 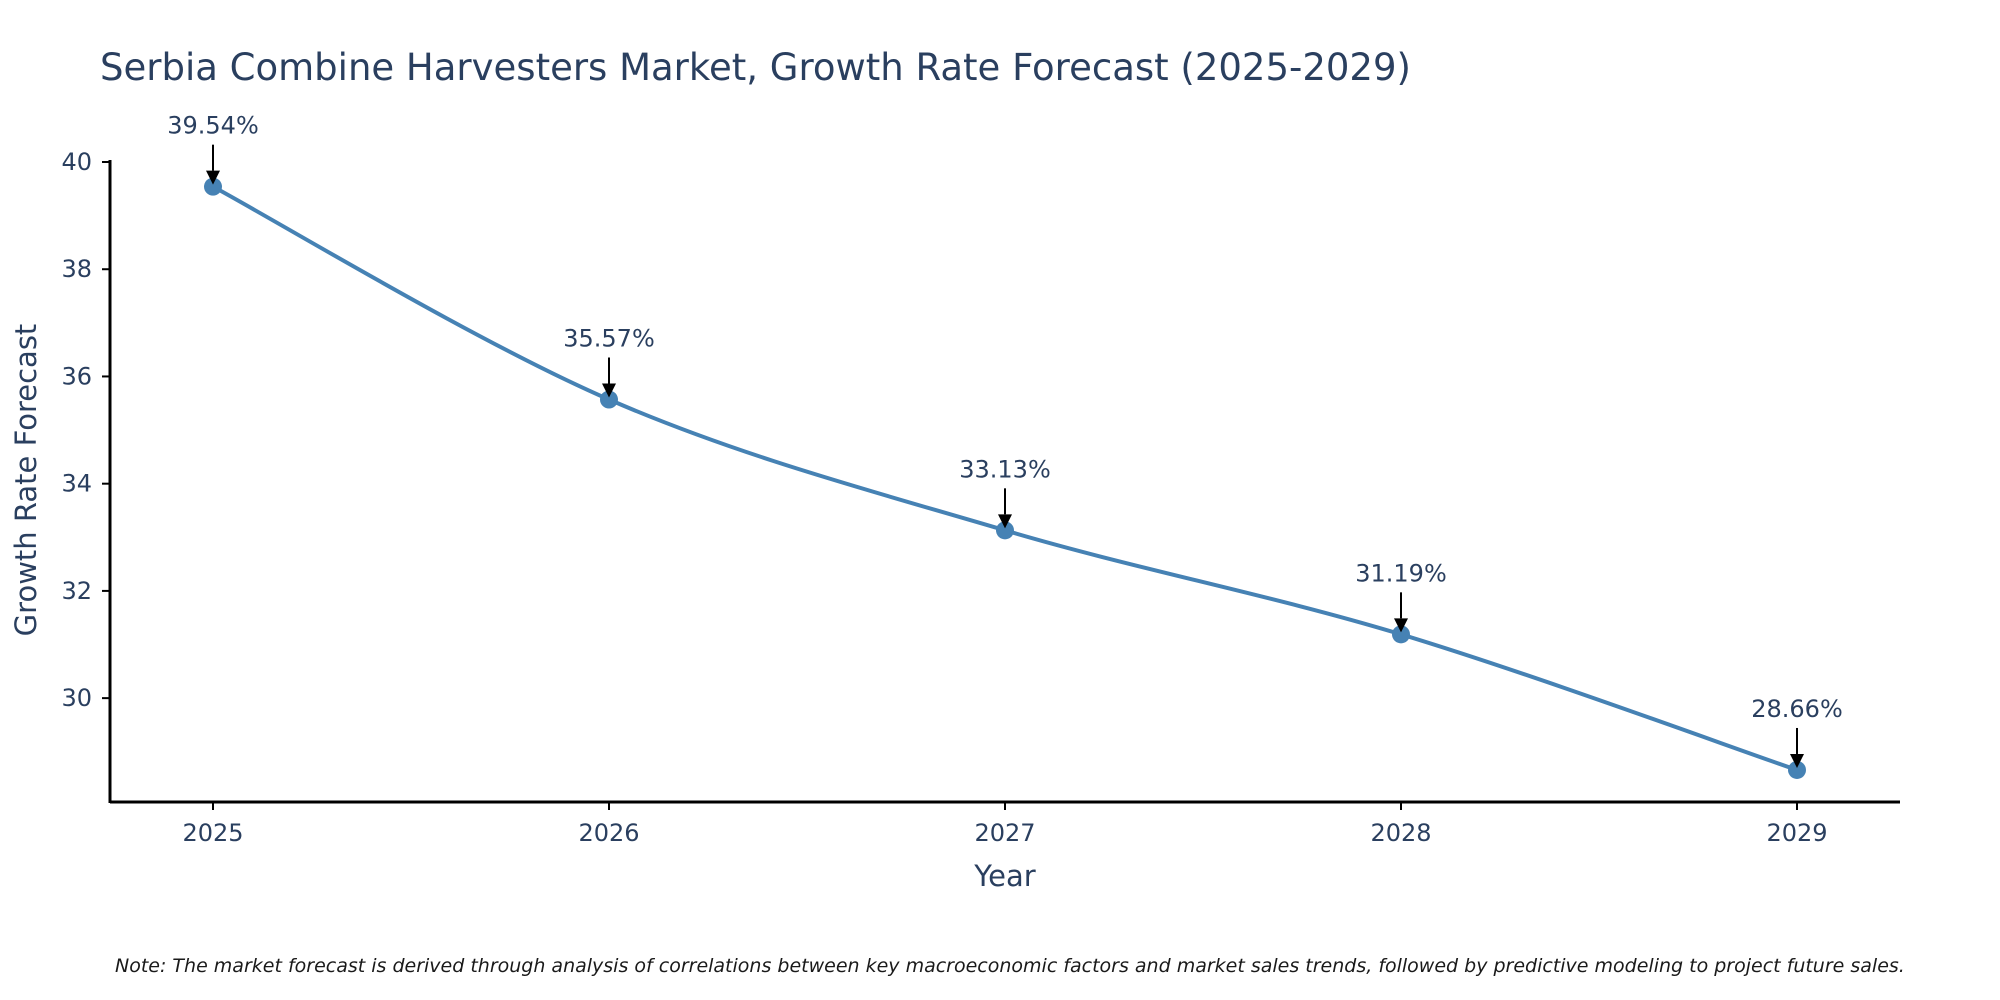 What do you see at coordinates (1004, 876) in the screenshot?
I see `x-axis-title: Year` at bounding box center [1004, 876].